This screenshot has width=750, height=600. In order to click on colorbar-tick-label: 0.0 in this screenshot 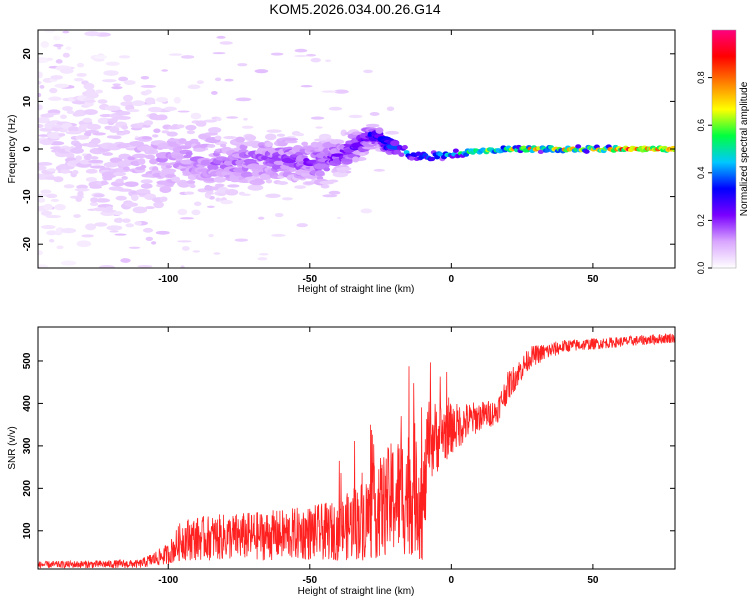, I will do `click(701, 268)`.